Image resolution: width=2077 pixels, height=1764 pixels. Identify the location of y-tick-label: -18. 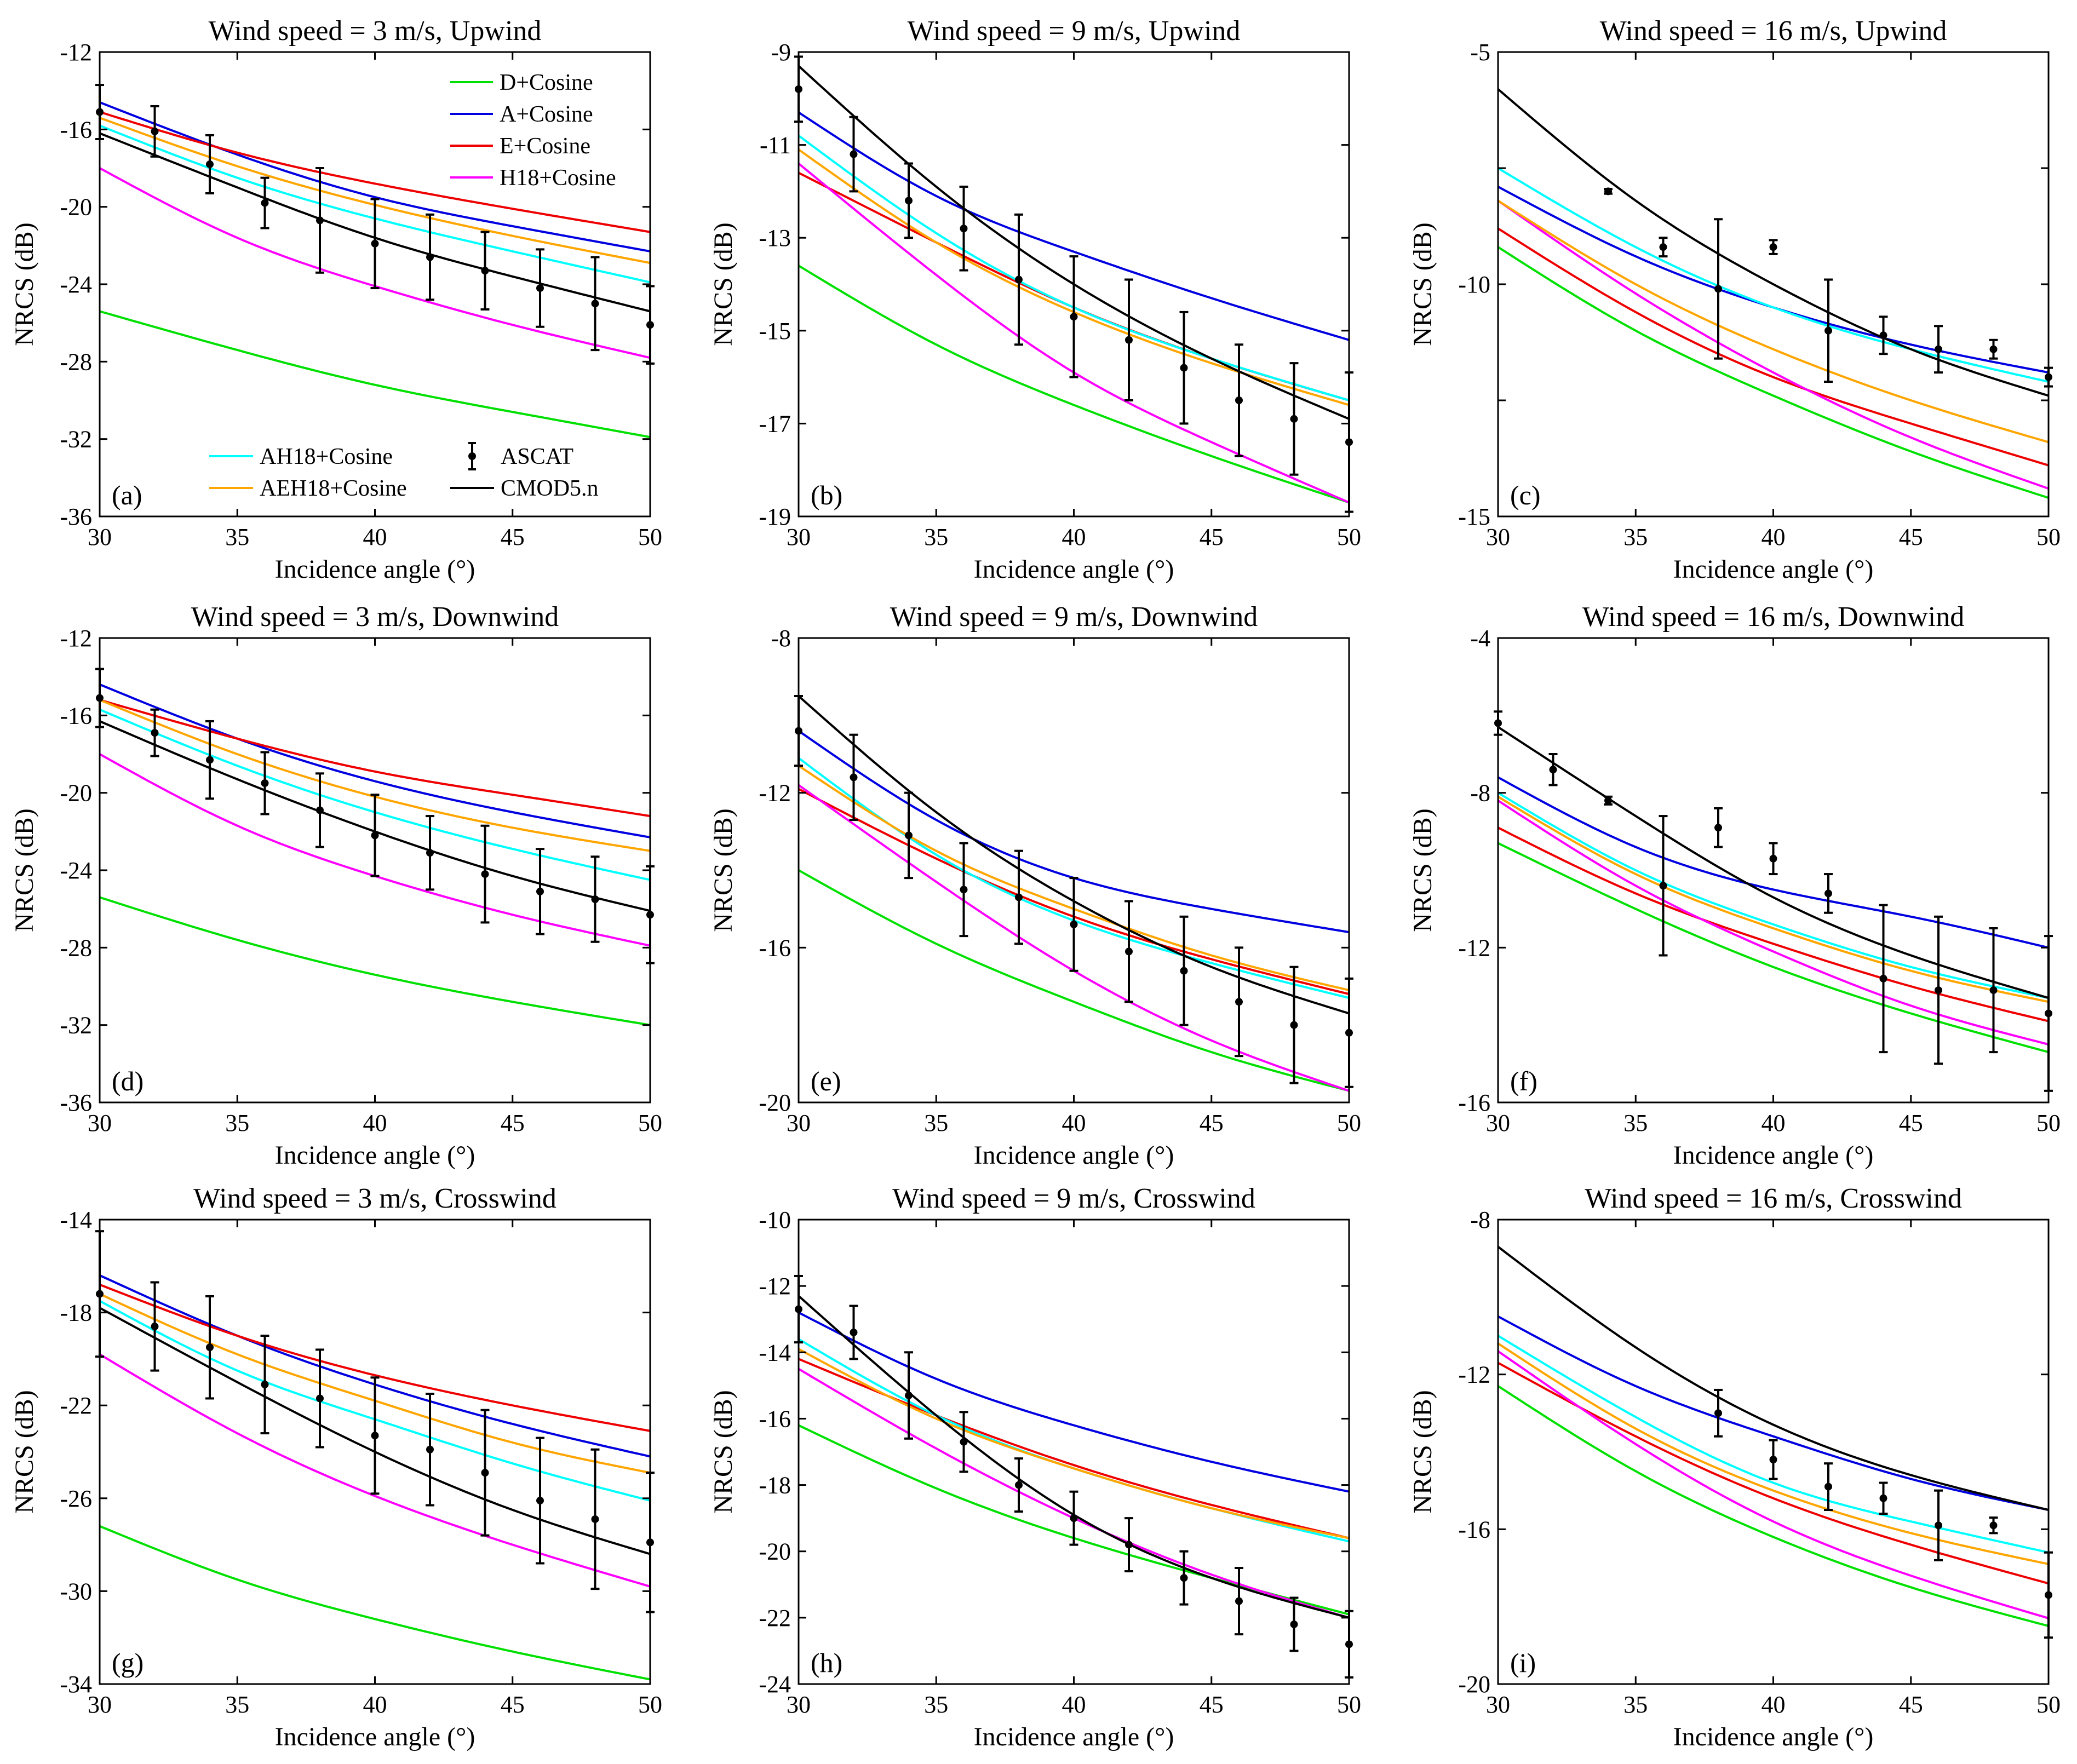
(76, 1313).